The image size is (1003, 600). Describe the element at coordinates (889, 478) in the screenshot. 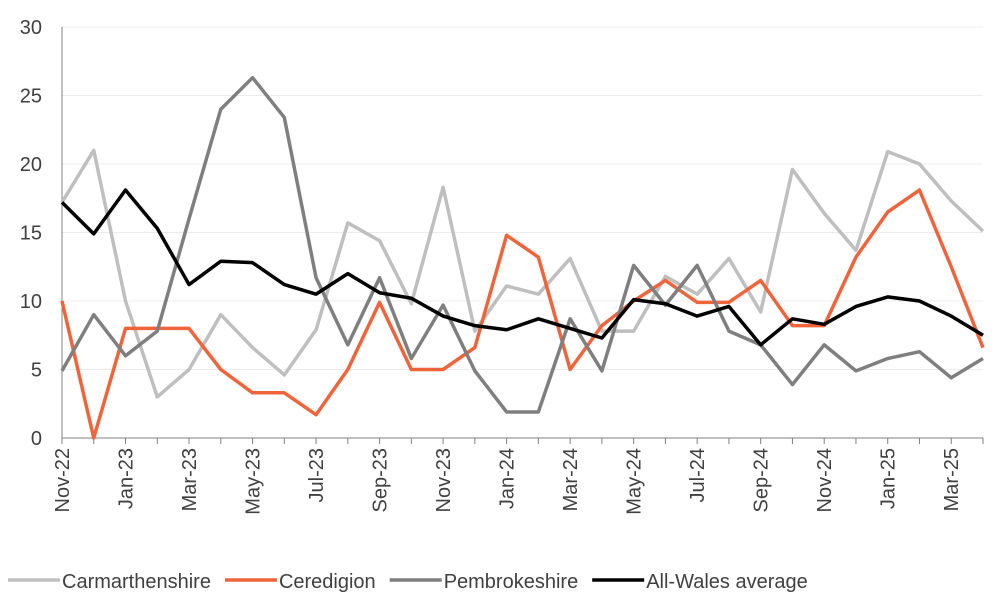

I see `x-tick-label: Jan-25` at that location.